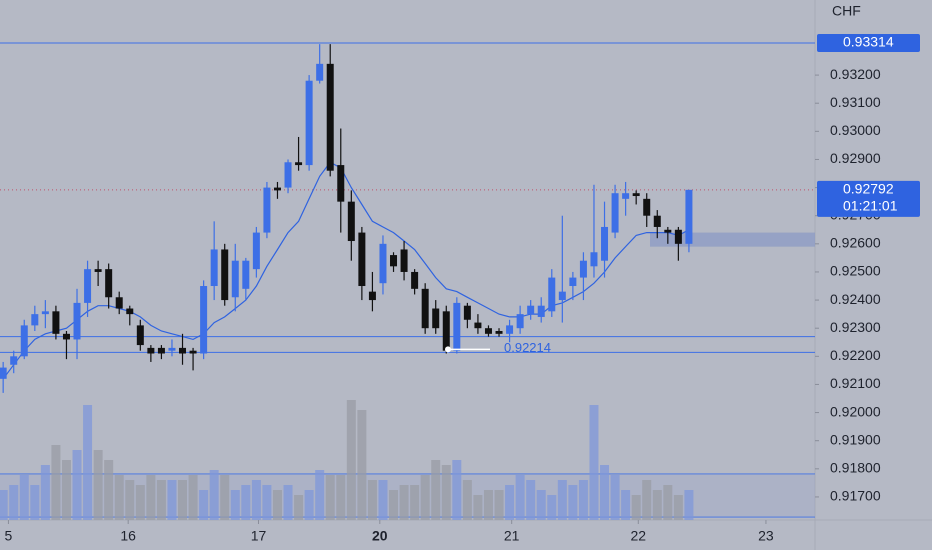 This screenshot has width=932, height=550. I want to click on y-tick-label: 0.93200, so click(855, 74).